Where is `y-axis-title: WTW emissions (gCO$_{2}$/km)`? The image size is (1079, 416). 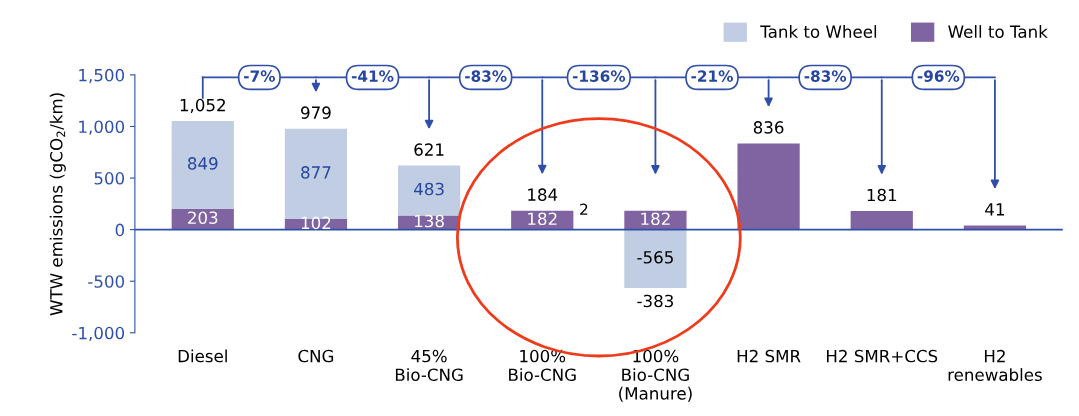
y-axis-title: WTW emissions (gCO$_{2}$/km) is located at coordinates (57, 204).